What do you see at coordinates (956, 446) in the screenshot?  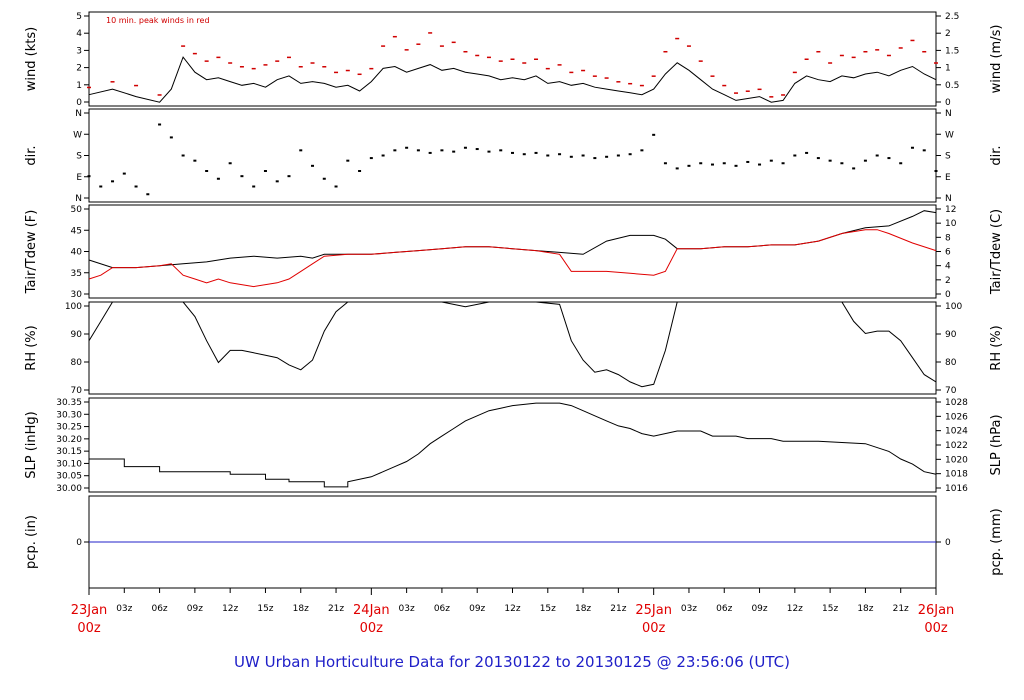 I see `right-tick-label: 1022` at bounding box center [956, 446].